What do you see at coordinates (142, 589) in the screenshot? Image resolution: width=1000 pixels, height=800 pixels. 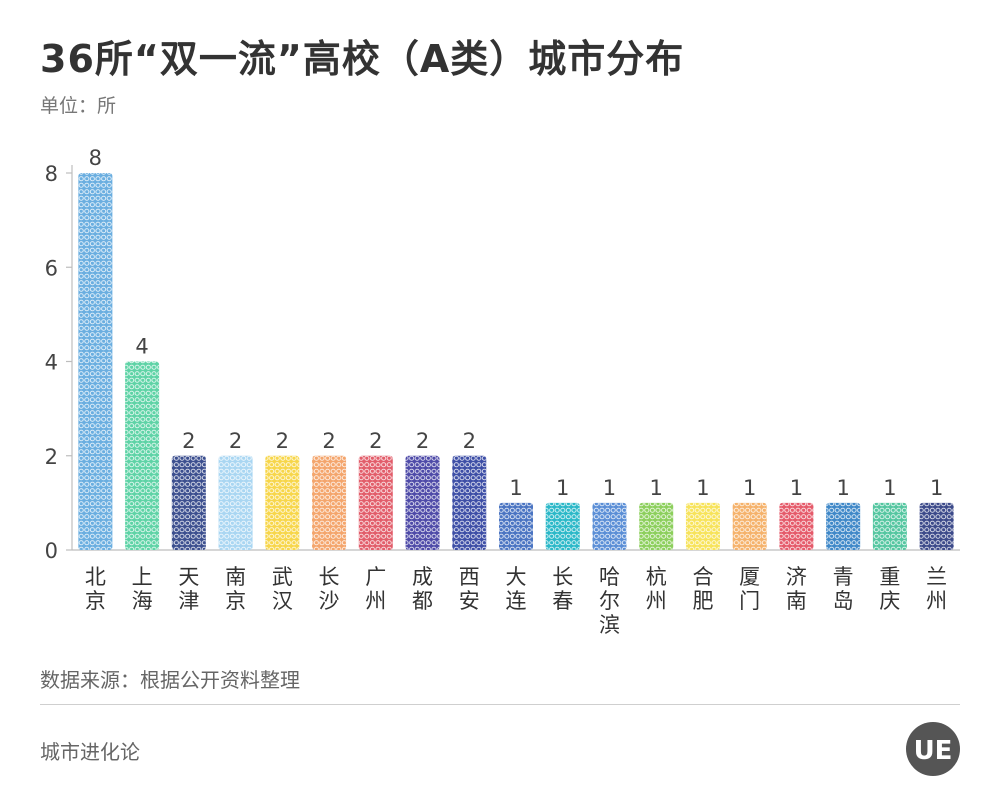 I see `x-category-label: 上海` at bounding box center [142, 589].